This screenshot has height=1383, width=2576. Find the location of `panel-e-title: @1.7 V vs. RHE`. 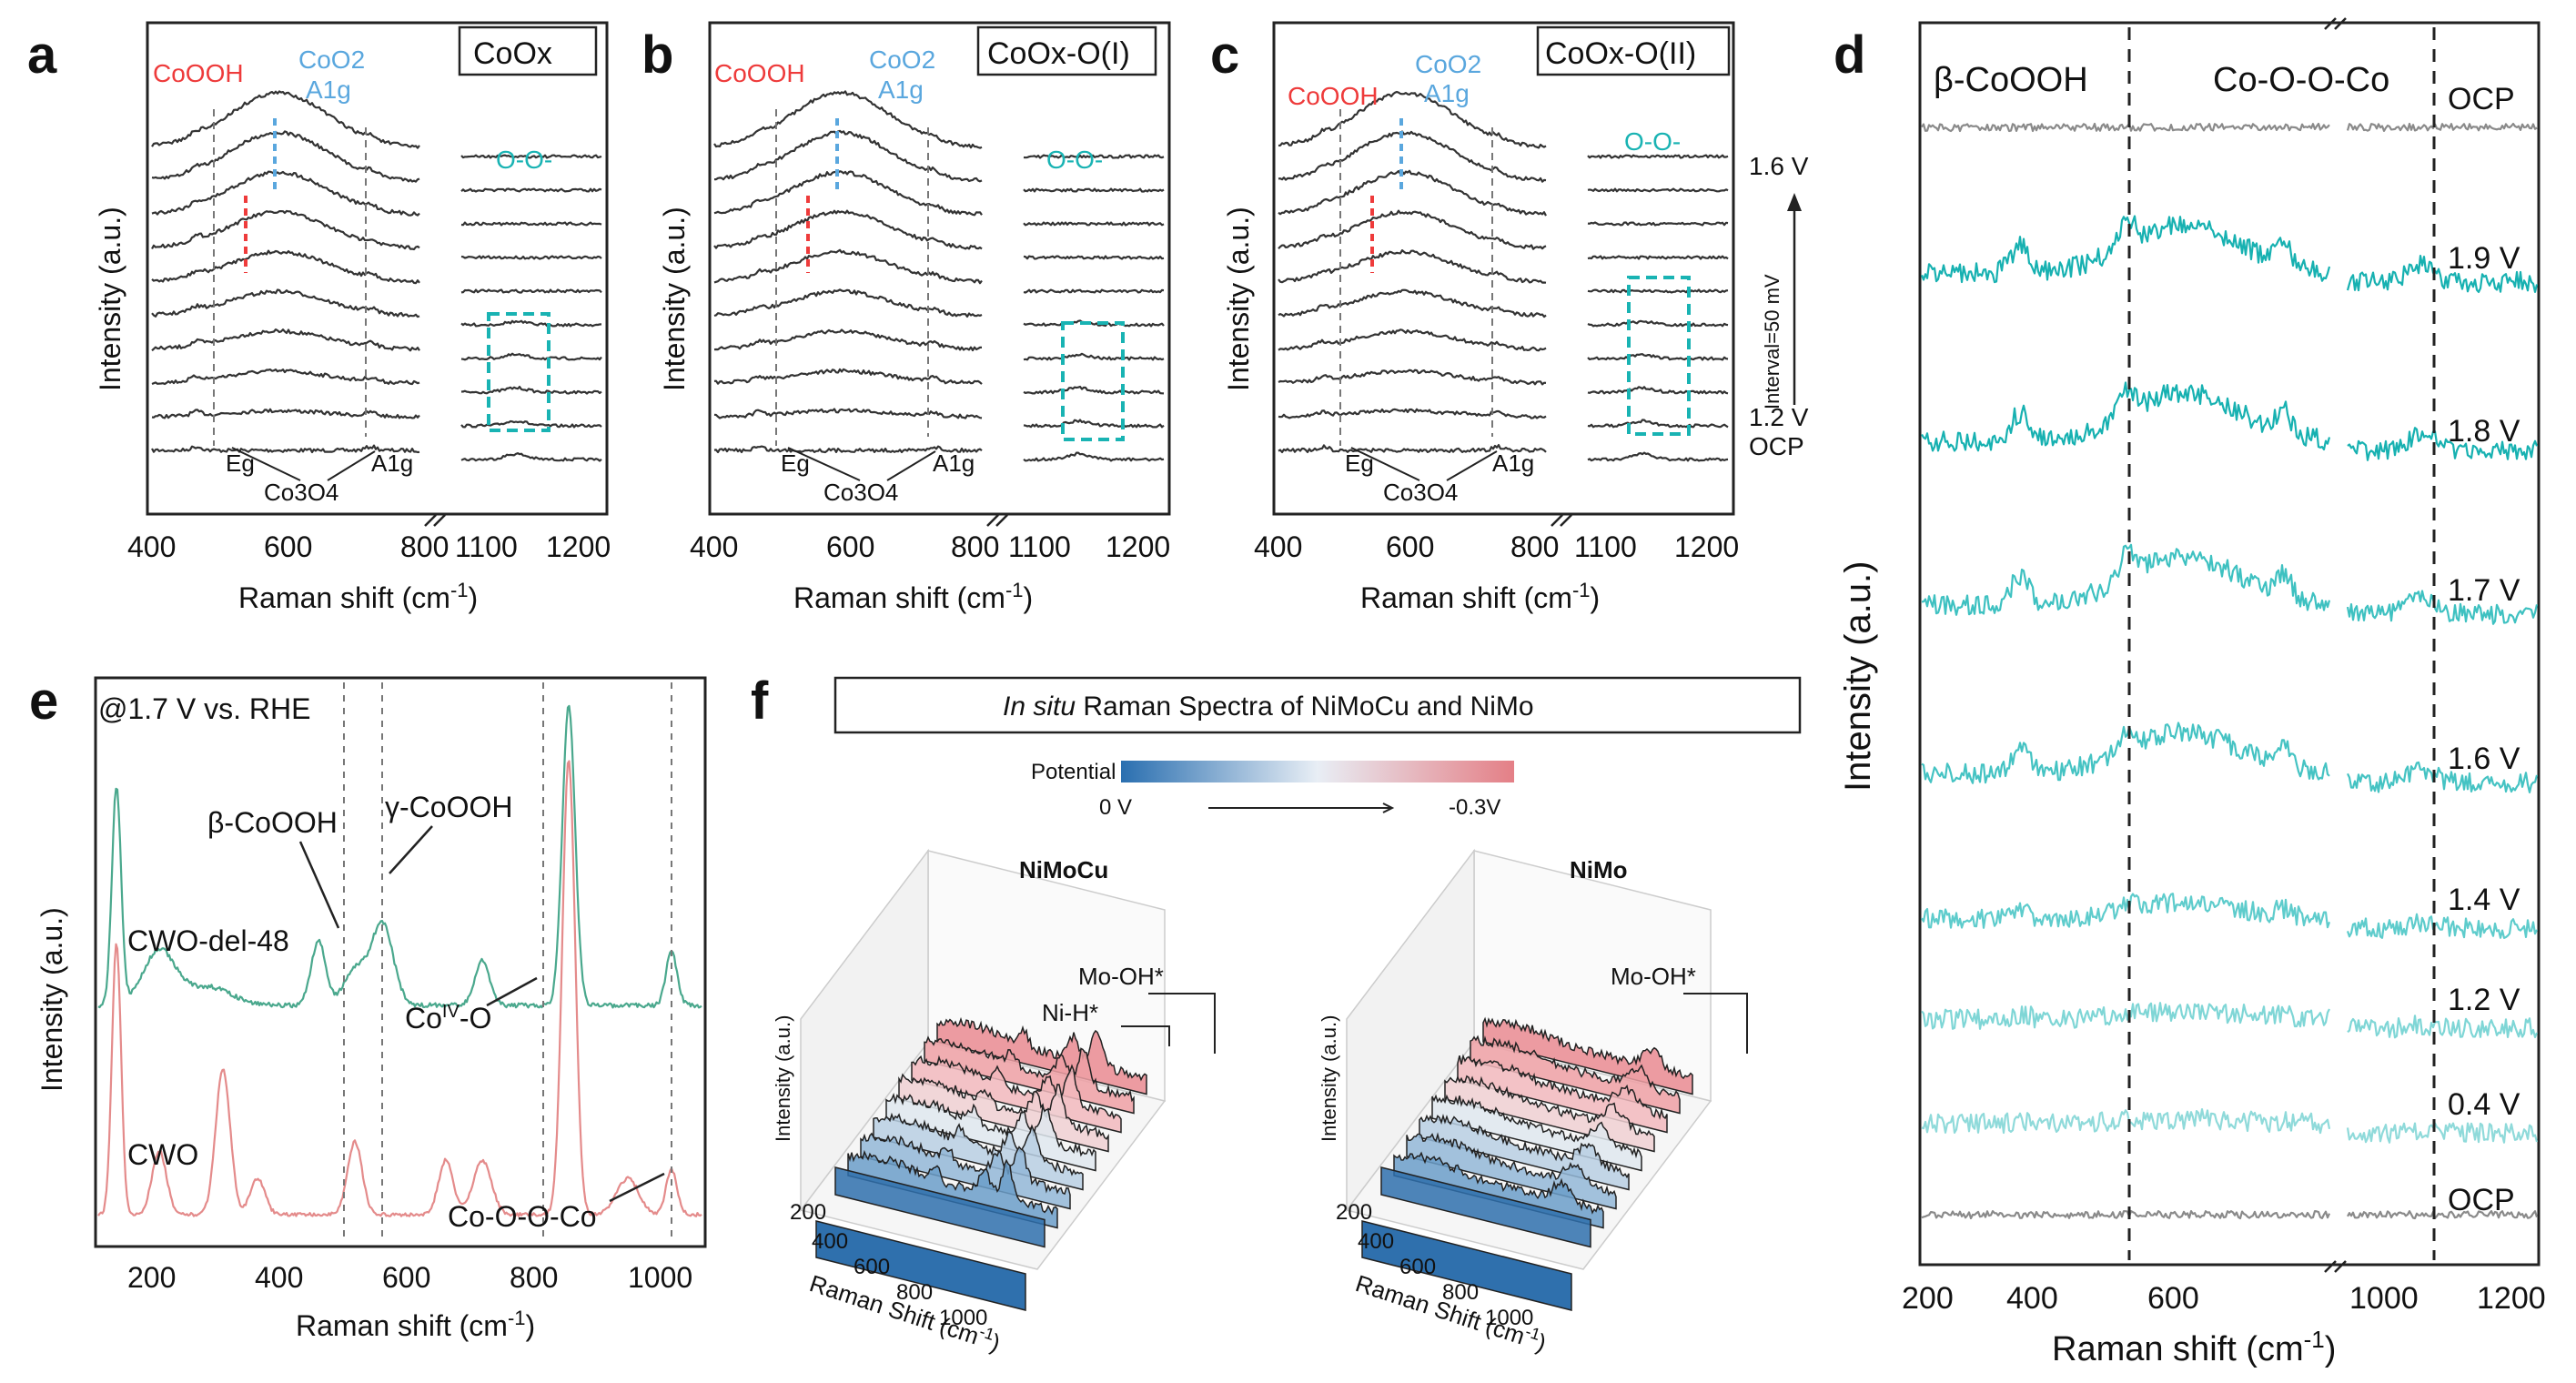

panel-e-title: @1.7 V vs. RHE is located at coordinates (204, 709).